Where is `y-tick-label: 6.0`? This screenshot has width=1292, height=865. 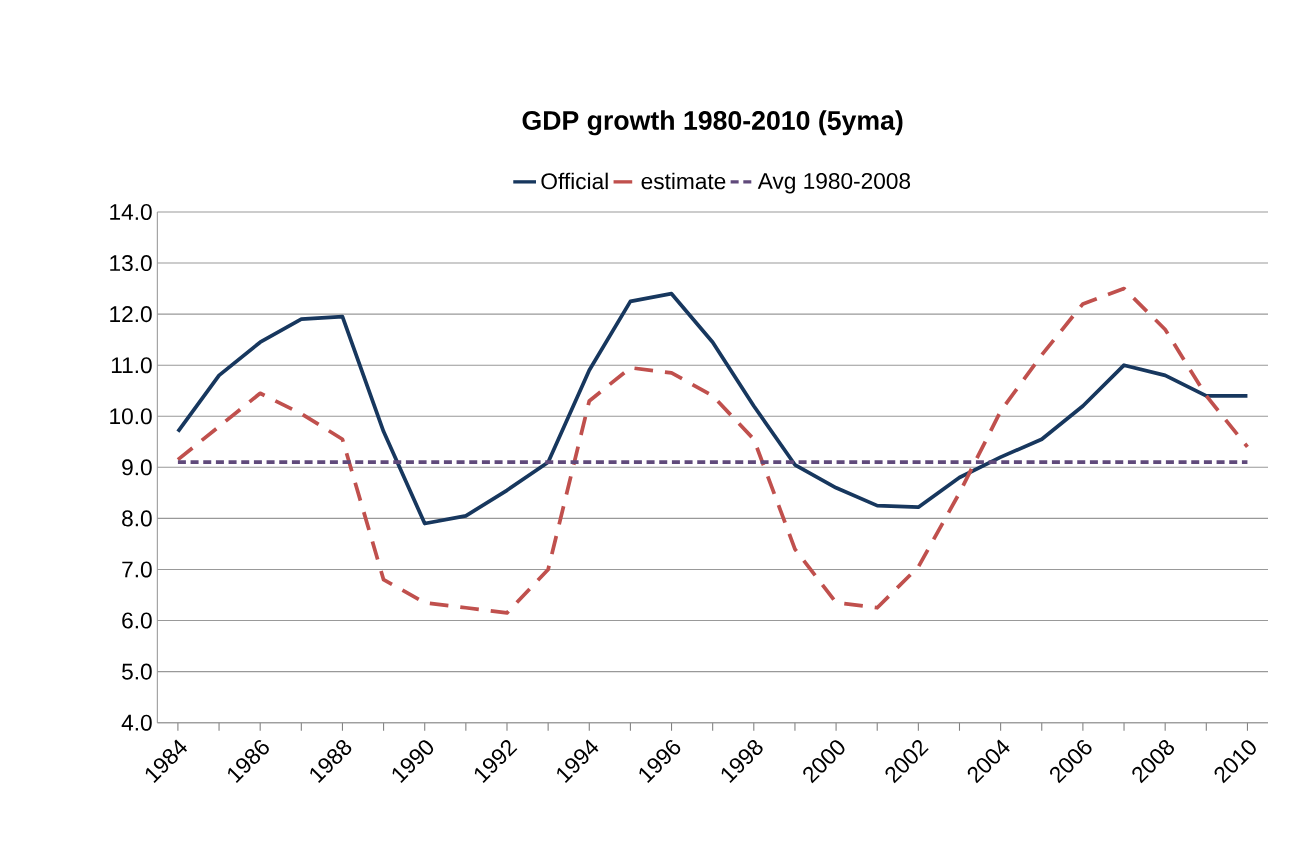 y-tick-label: 6.0 is located at coordinates (137, 620).